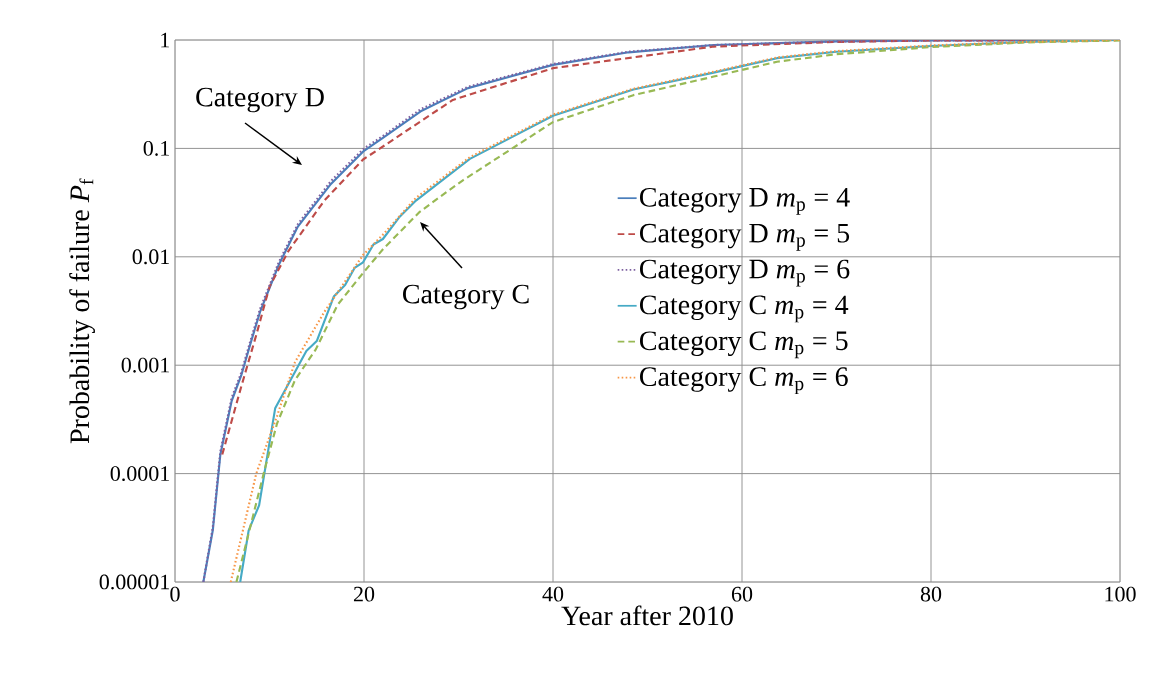 This screenshot has width=1164, height=686. Describe the element at coordinates (466, 297) in the screenshot. I see `annotation: Category C` at that location.